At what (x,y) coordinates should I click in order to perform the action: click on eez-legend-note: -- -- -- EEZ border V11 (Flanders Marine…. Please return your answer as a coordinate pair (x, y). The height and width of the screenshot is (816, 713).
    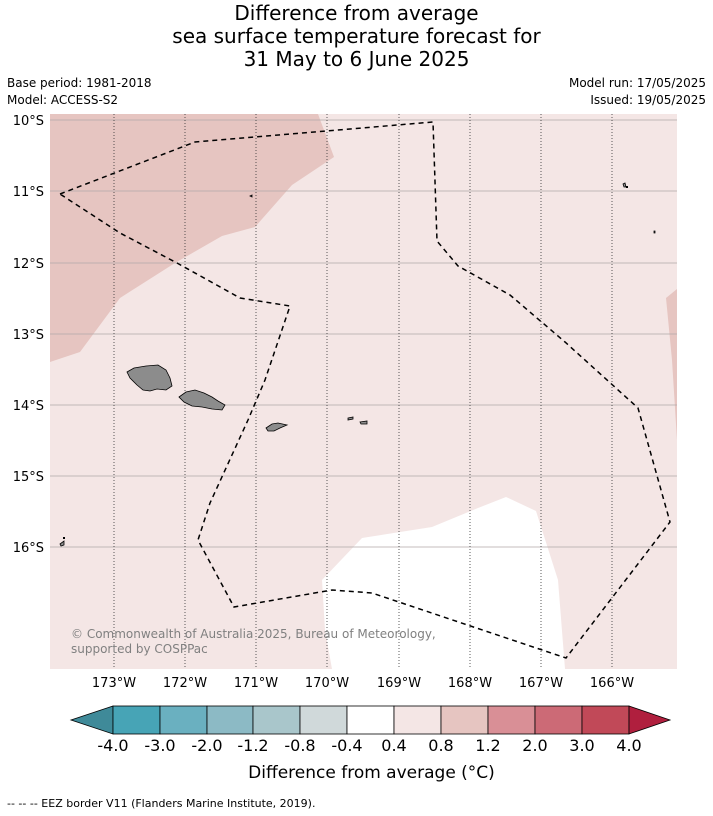
    Looking at the image, I should click on (161, 803).